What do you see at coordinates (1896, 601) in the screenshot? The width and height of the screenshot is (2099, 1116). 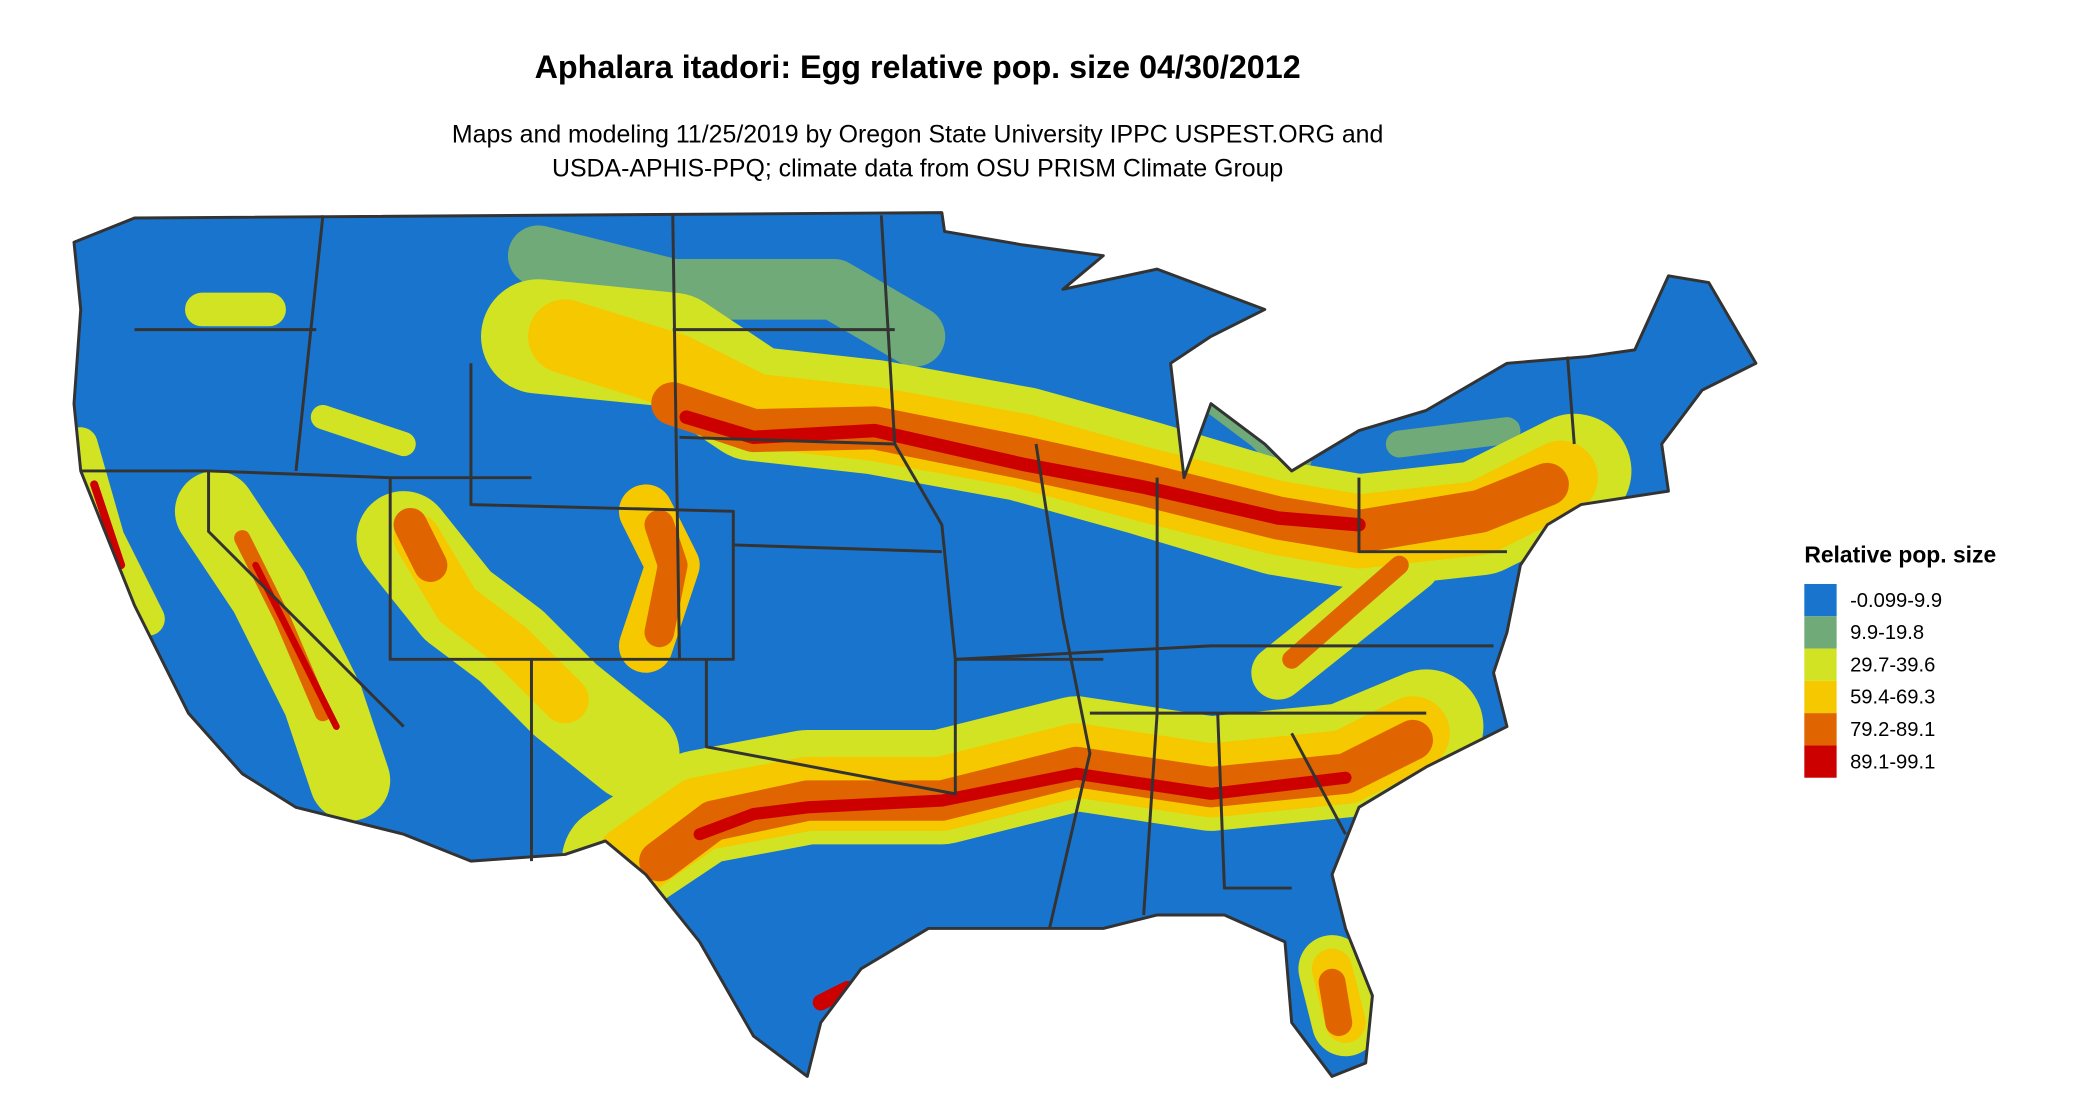 I see `legend-label: -0.099-9.9` at bounding box center [1896, 601].